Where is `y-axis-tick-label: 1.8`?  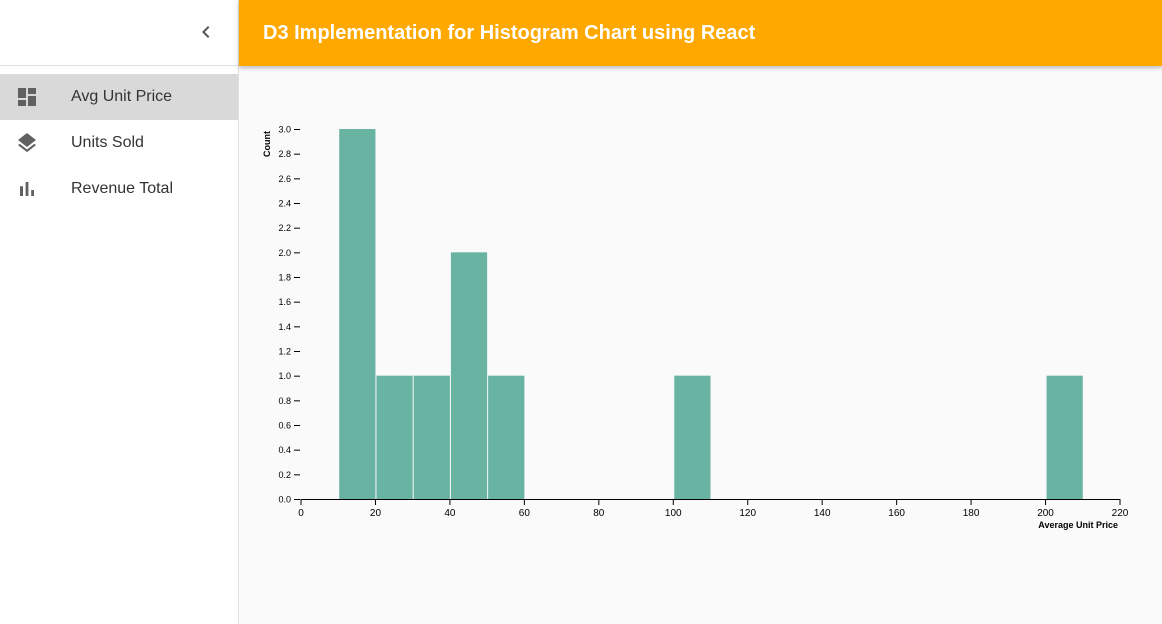
y-axis-tick-label: 1.8 is located at coordinates (284, 278).